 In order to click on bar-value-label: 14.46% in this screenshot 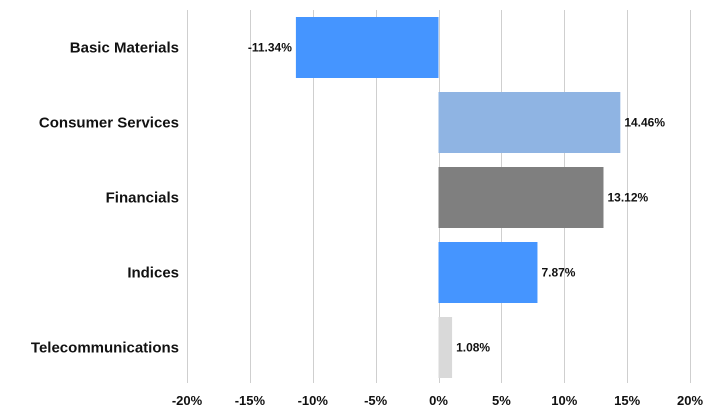, I will do `click(644, 123)`.